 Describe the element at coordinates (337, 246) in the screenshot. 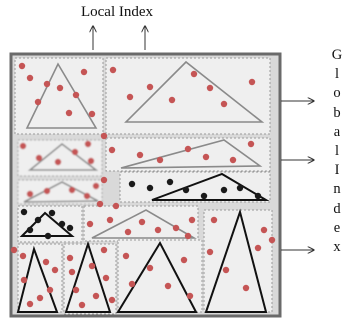

I see `global-index-letter: x` at that location.